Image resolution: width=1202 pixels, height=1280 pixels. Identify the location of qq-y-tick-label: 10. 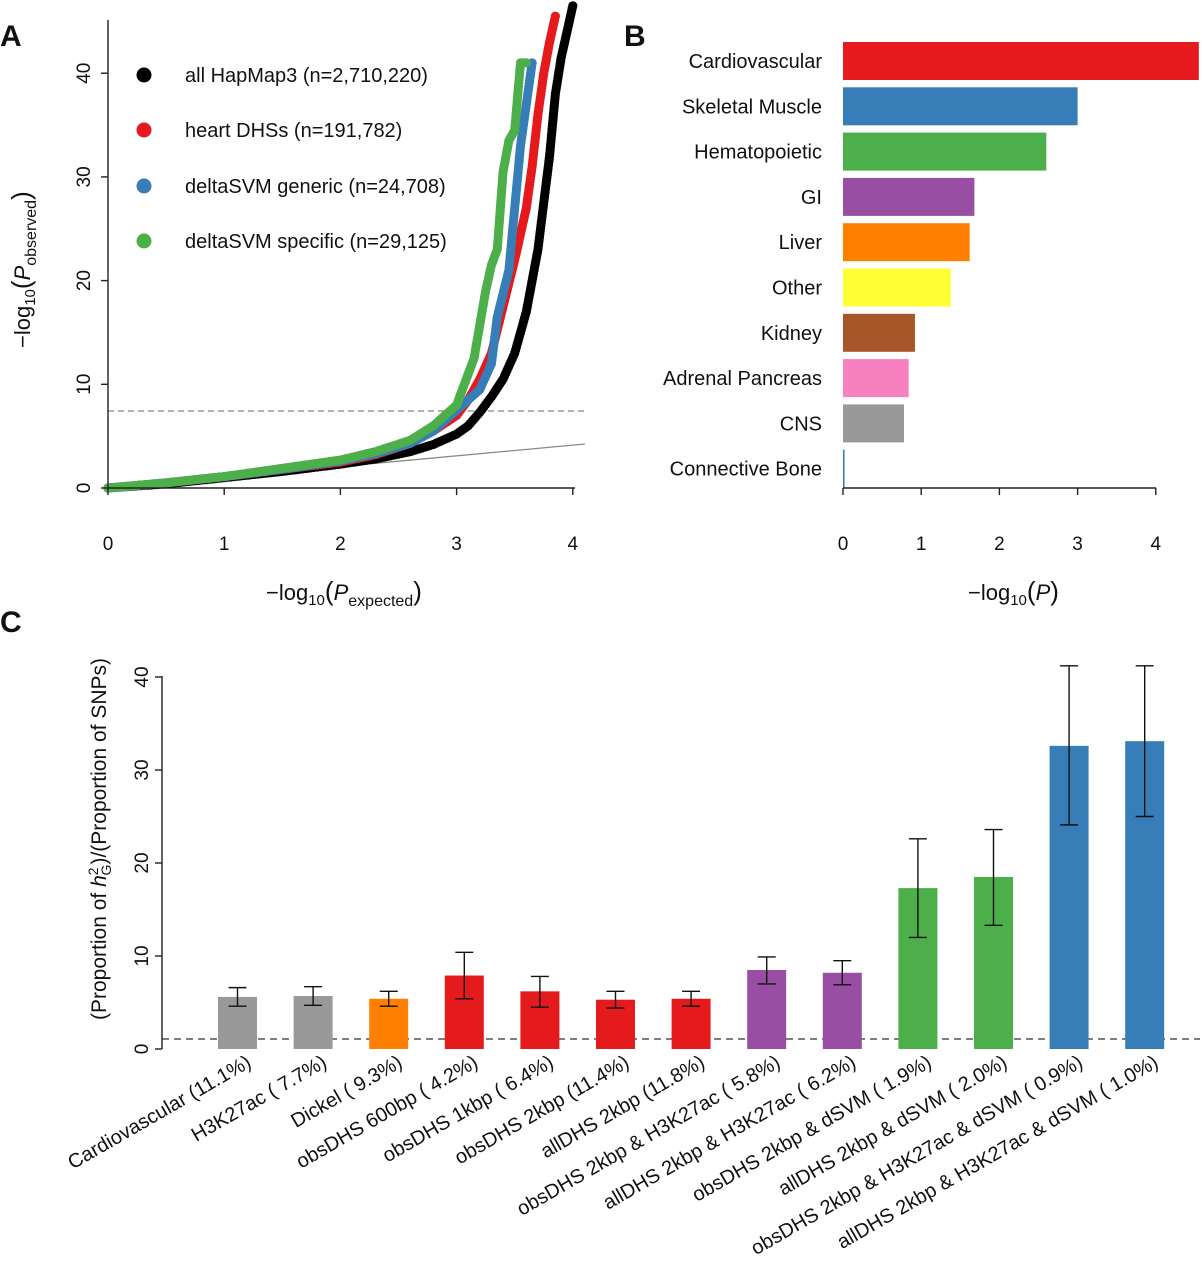
(84, 384).